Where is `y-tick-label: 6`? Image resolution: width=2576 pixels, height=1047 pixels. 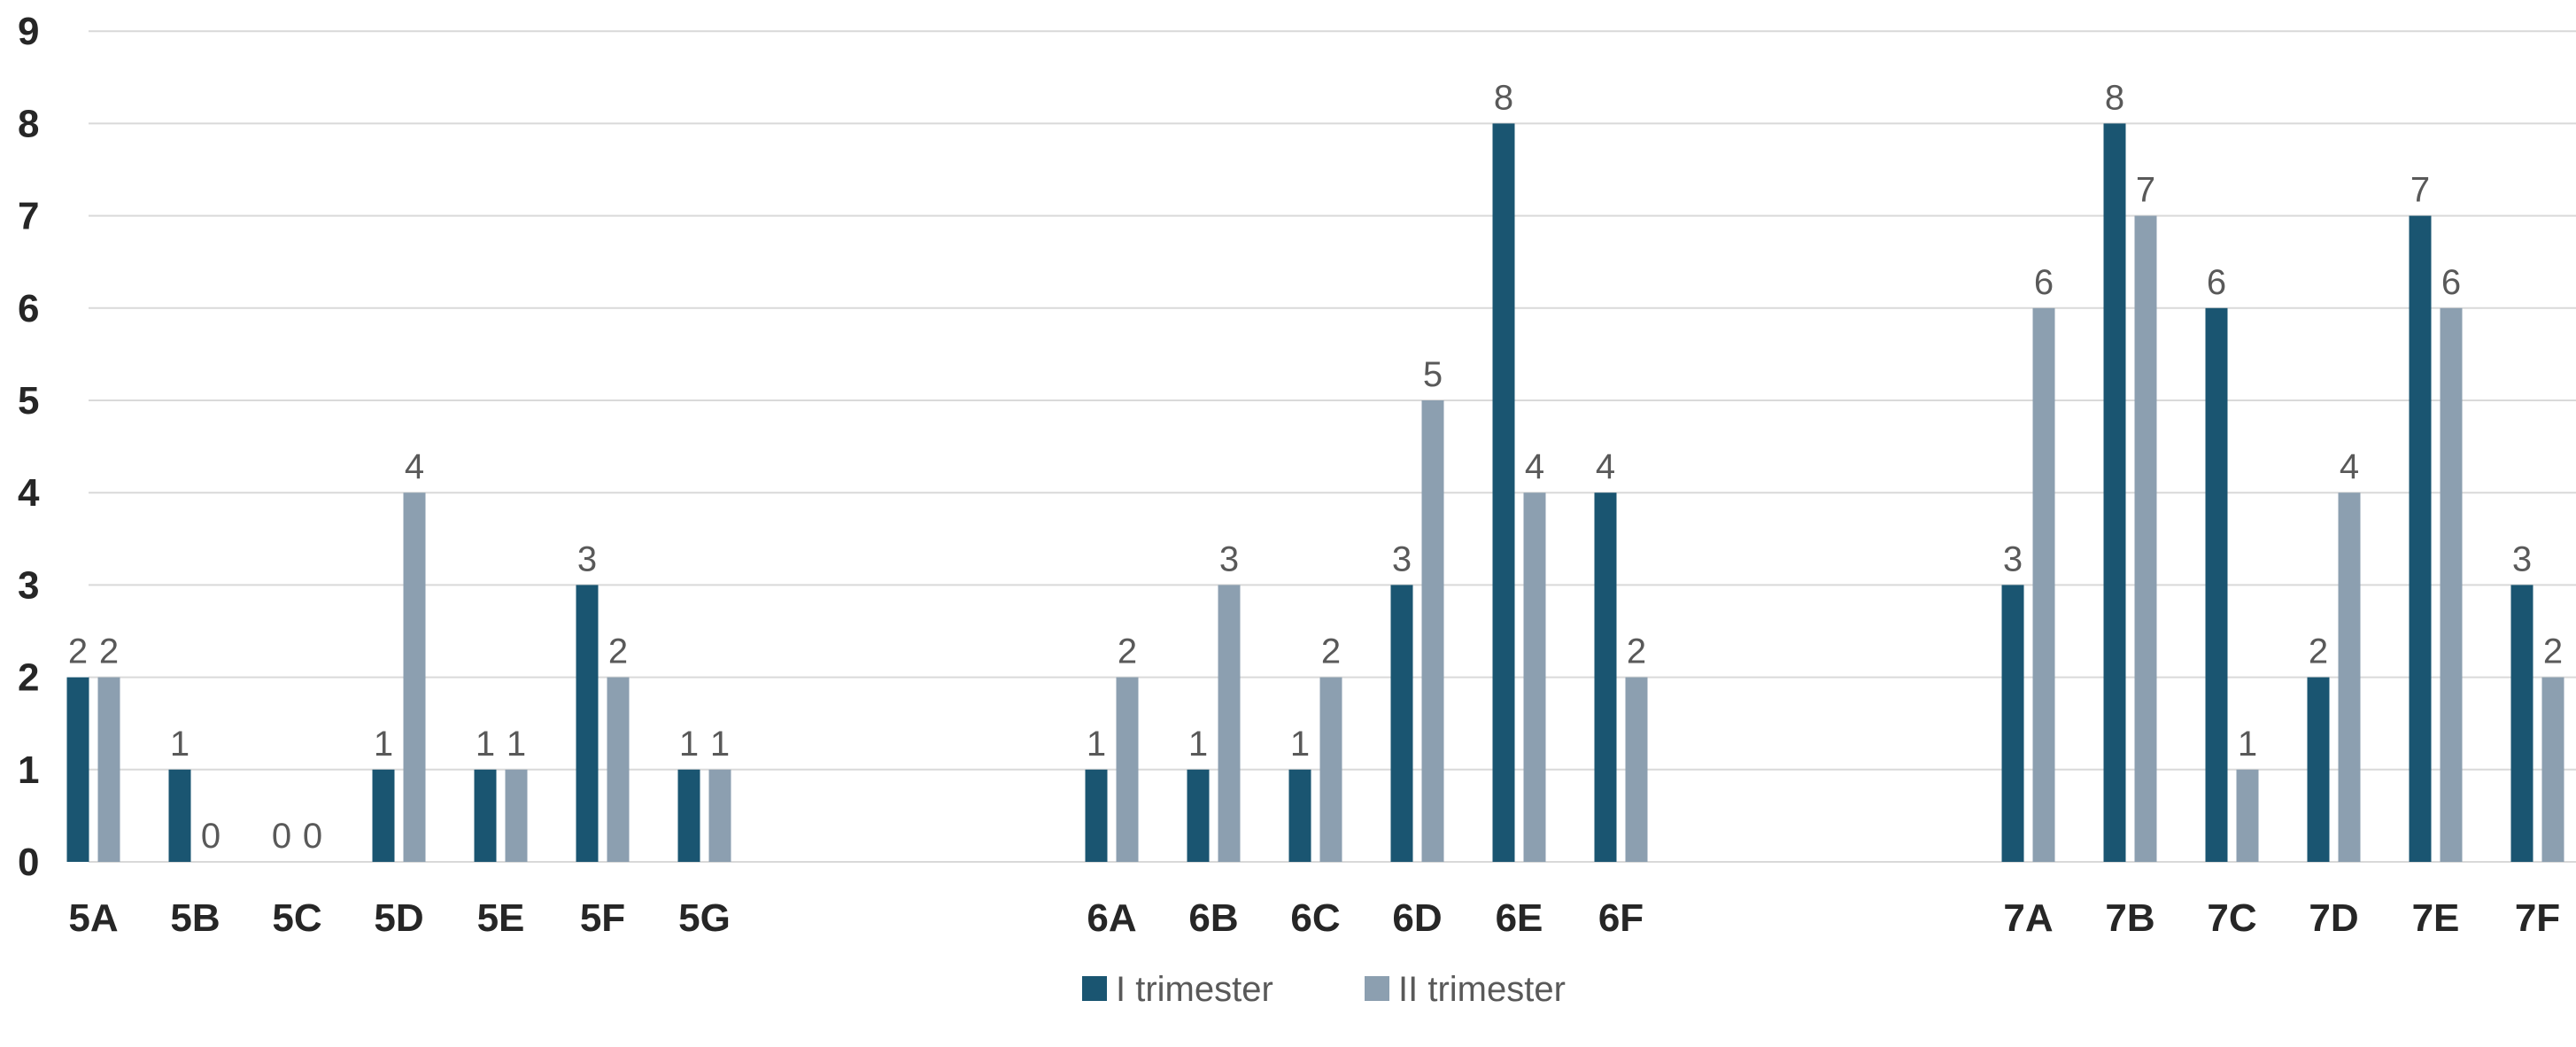 y-tick-label: 6 is located at coordinates (28, 308).